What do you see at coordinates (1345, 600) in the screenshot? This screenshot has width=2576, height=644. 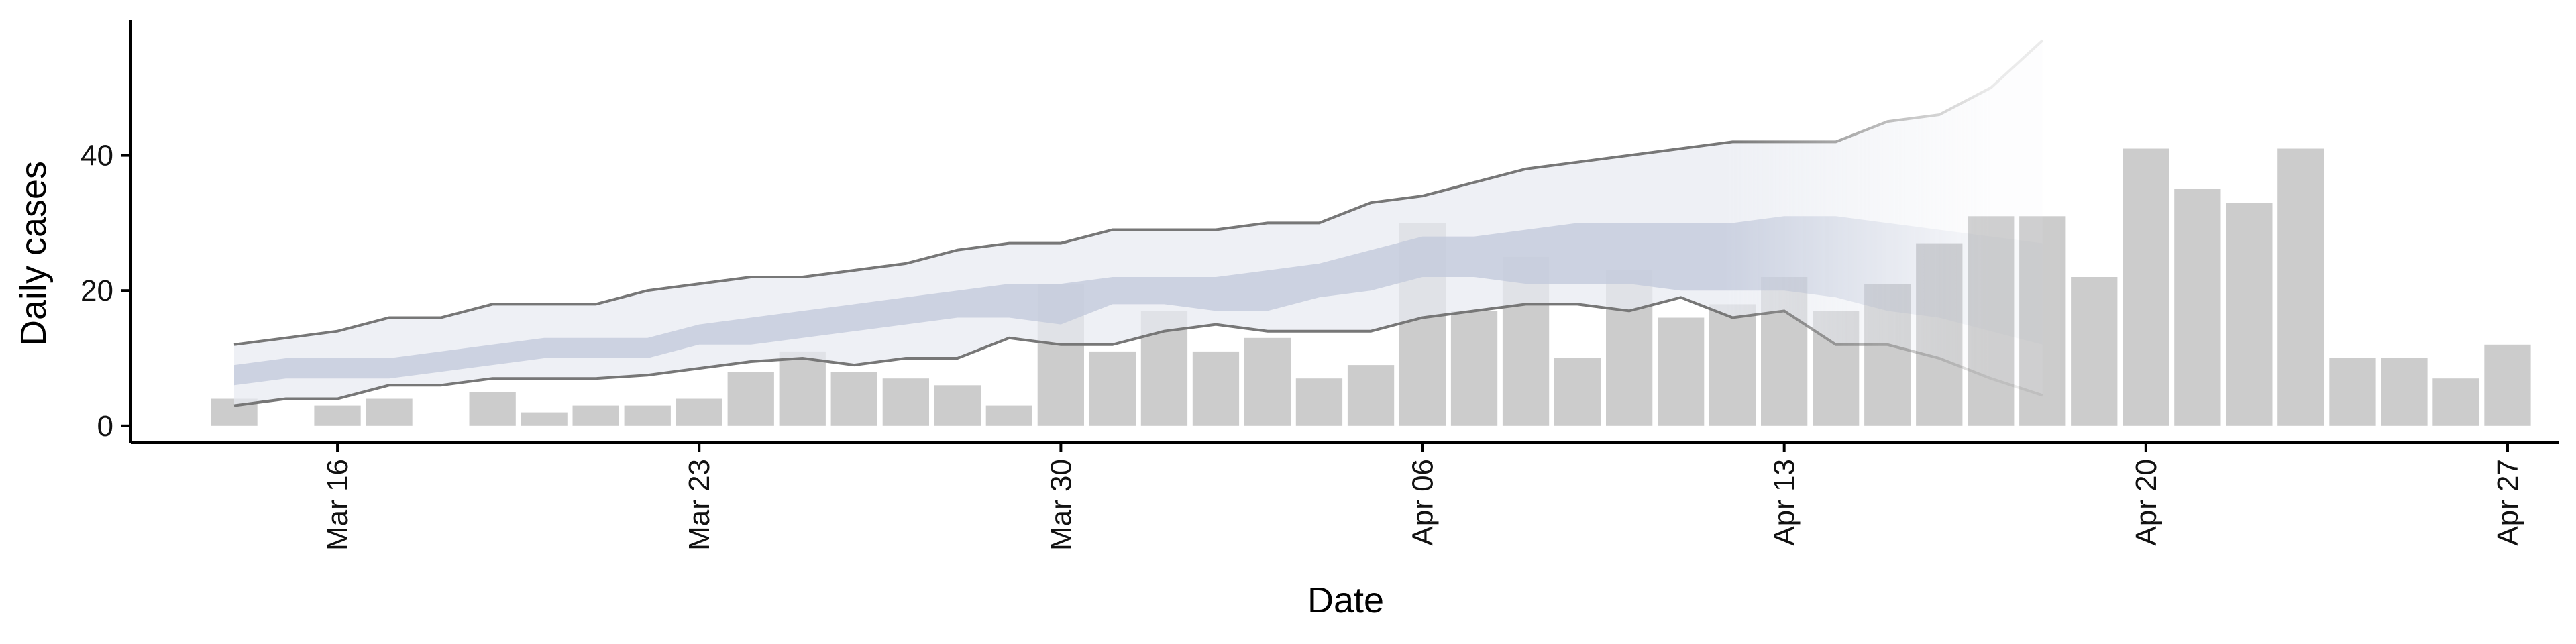 I see `x-axis-title: Date` at bounding box center [1345, 600].